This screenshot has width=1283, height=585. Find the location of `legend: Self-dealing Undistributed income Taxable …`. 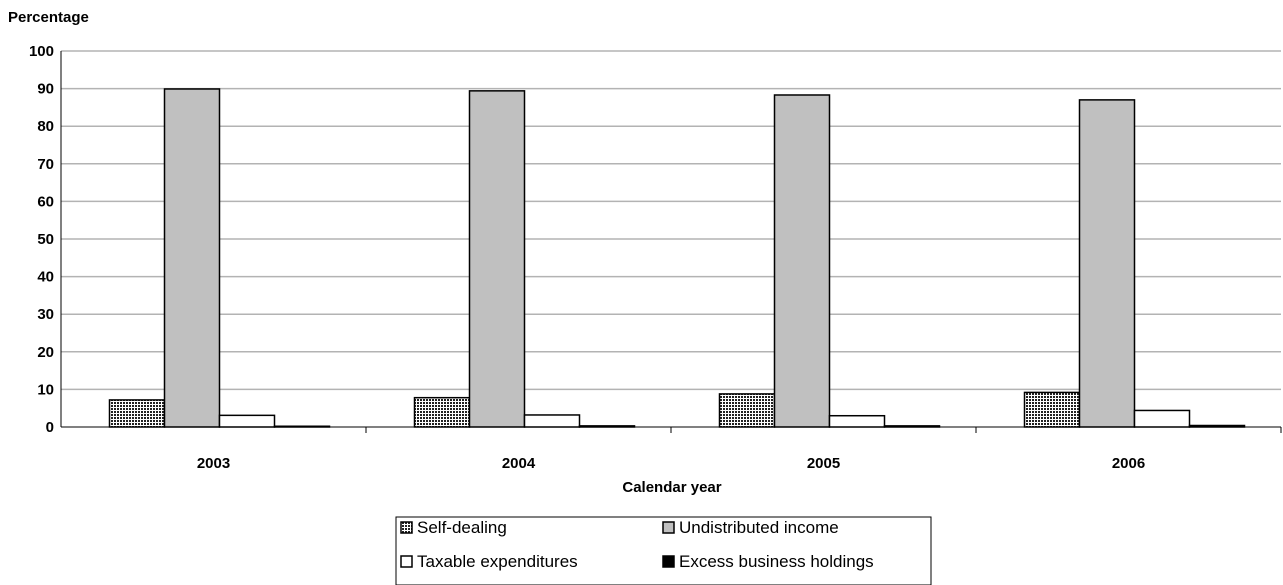

legend: Self-dealing Undistributed income Taxable … is located at coordinates (663, 550).